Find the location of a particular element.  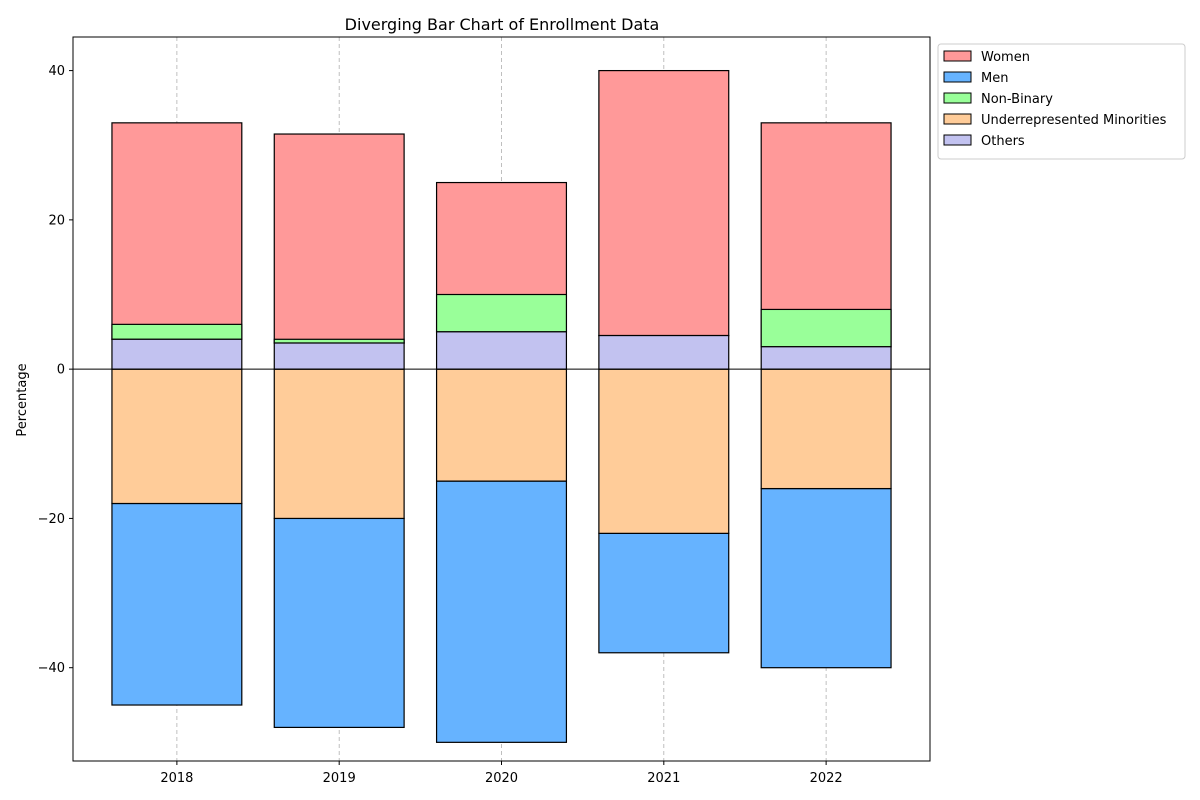

y-axis-ticks: −40 −20 0 20 40 is located at coordinates (55, 370).